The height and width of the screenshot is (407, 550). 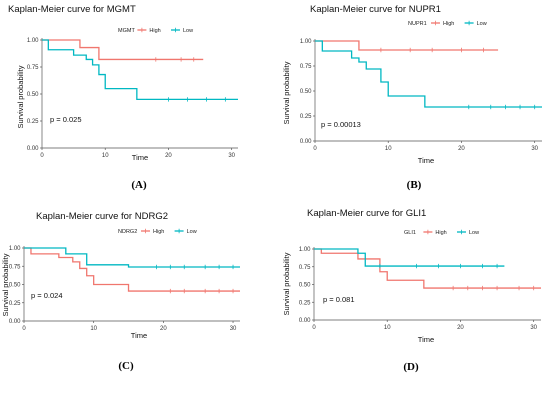 I want to click on legend: MGMT High Low, so click(x=155, y=30).